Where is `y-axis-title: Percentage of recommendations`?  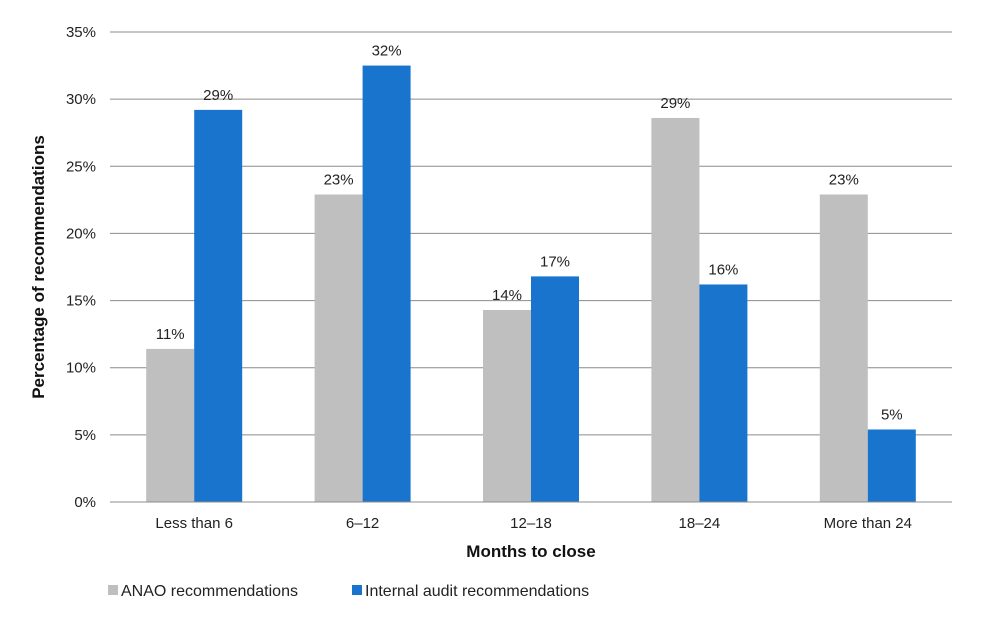
y-axis-title: Percentage of recommendations is located at coordinates (38, 267).